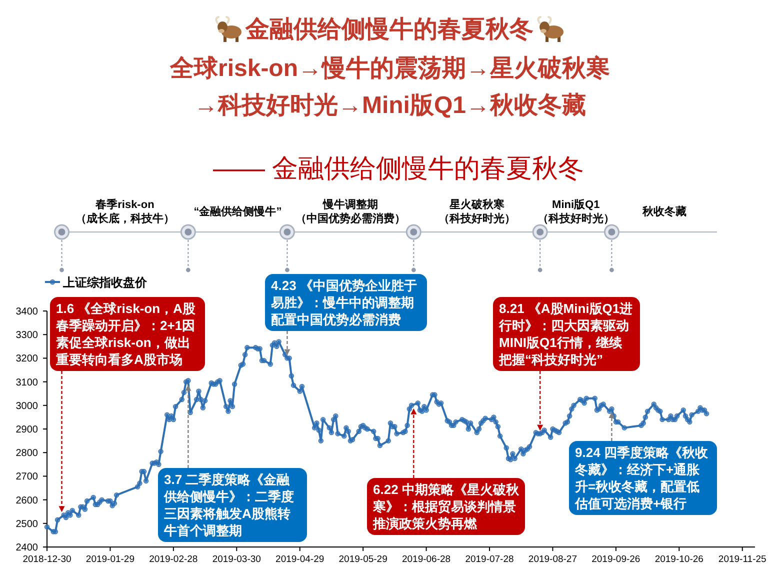 This screenshot has width=779, height=579. Describe the element at coordinates (110, 559) in the screenshot. I see `x-tick-label: 2019-01-29` at that location.